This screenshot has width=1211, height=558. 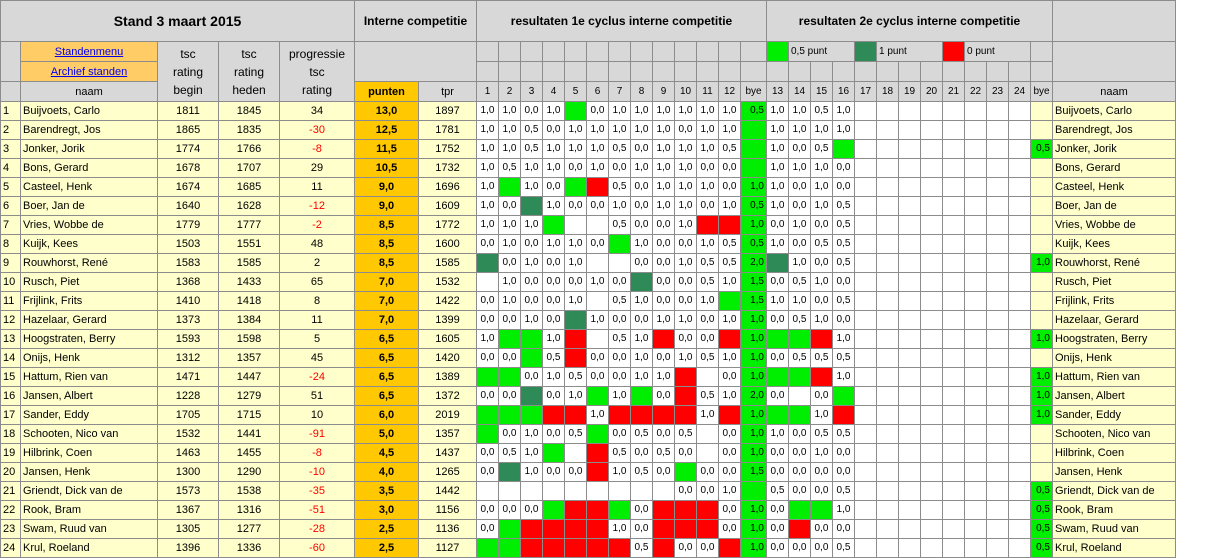 What do you see at coordinates (89, 244) in the screenshot?
I see `player-name: Kuijk, Kees` at bounding box center [89, 244].